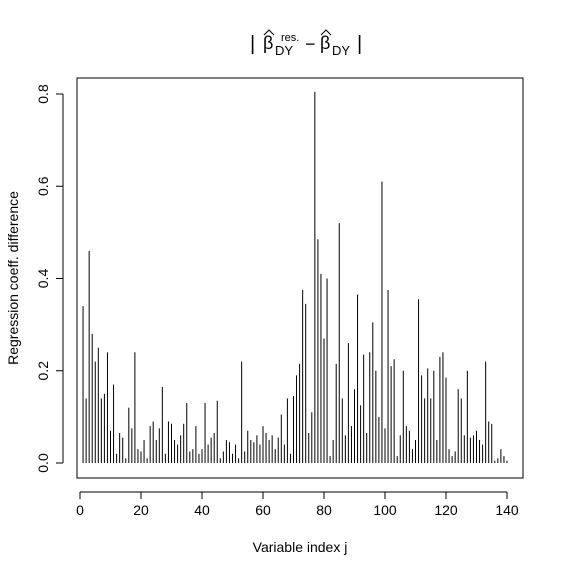  What do you see at coordinates (300, 547) in the screenshot?
I see `x-axis-title: Variable index j` at bounding box center [300, 547].